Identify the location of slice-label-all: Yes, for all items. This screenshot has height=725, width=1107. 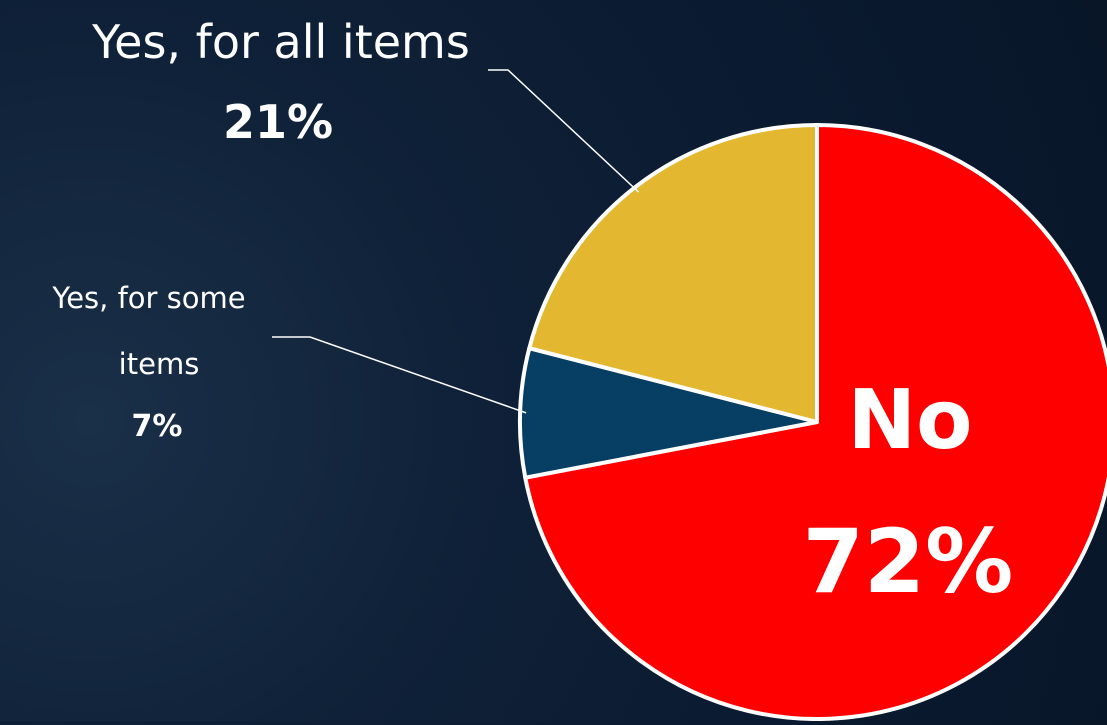
(280, 42).